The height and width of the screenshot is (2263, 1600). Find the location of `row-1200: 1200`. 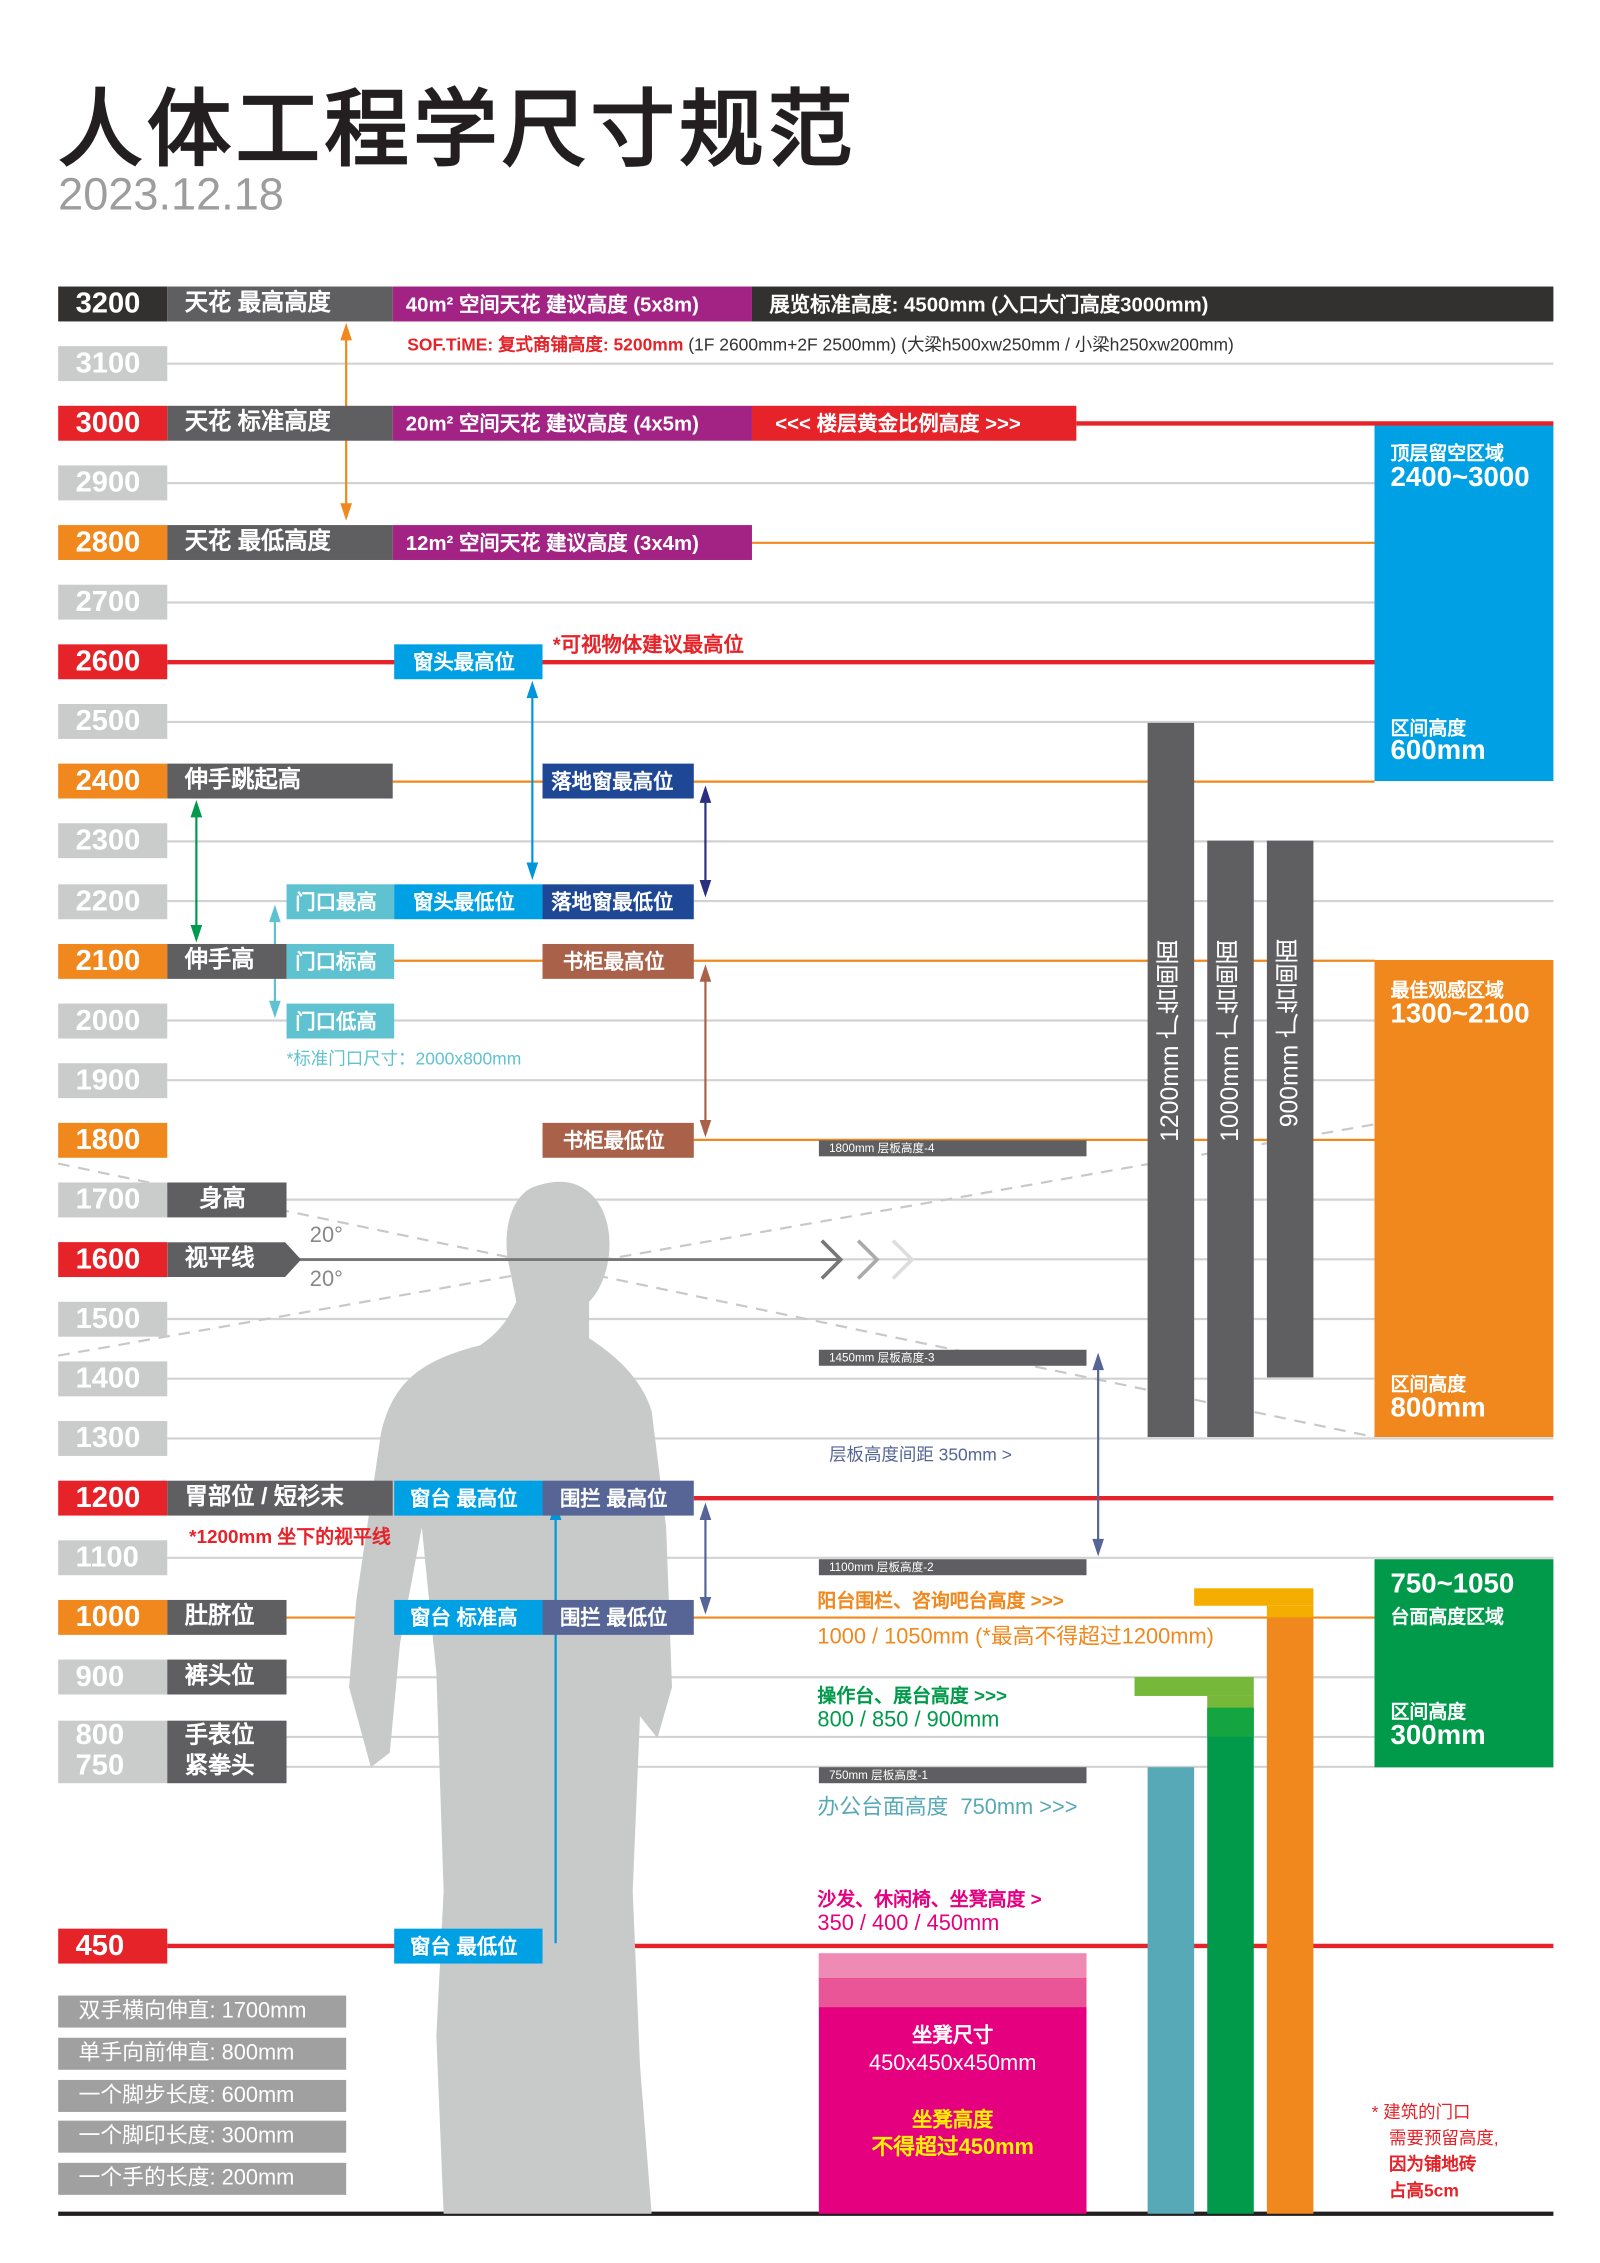

row-1200: 1200 is located at coordinates (113, 1498).